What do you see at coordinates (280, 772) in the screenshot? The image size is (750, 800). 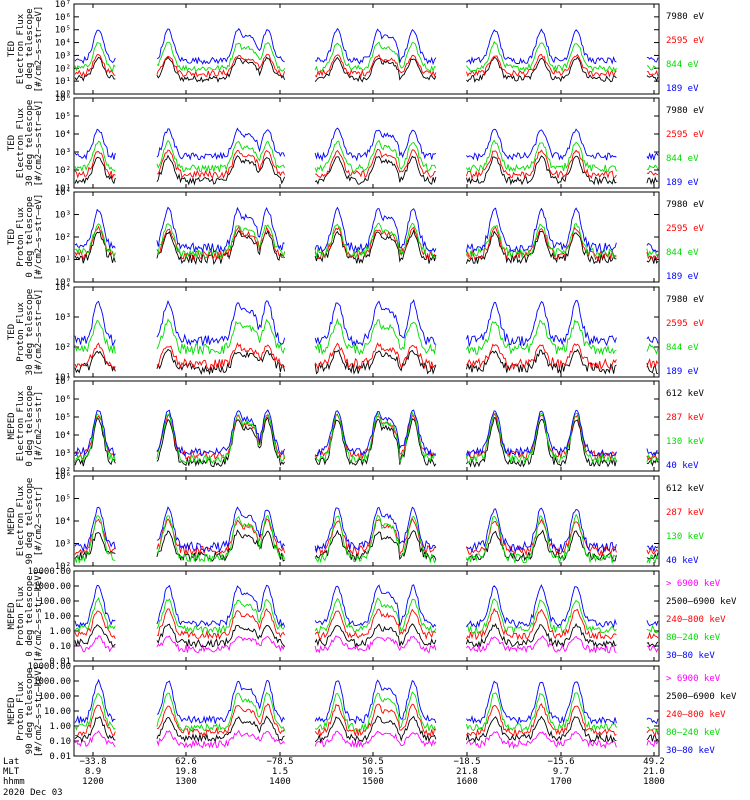 I see `x-tick-label-mlt: 1.5` at bounding box center [280, 772].